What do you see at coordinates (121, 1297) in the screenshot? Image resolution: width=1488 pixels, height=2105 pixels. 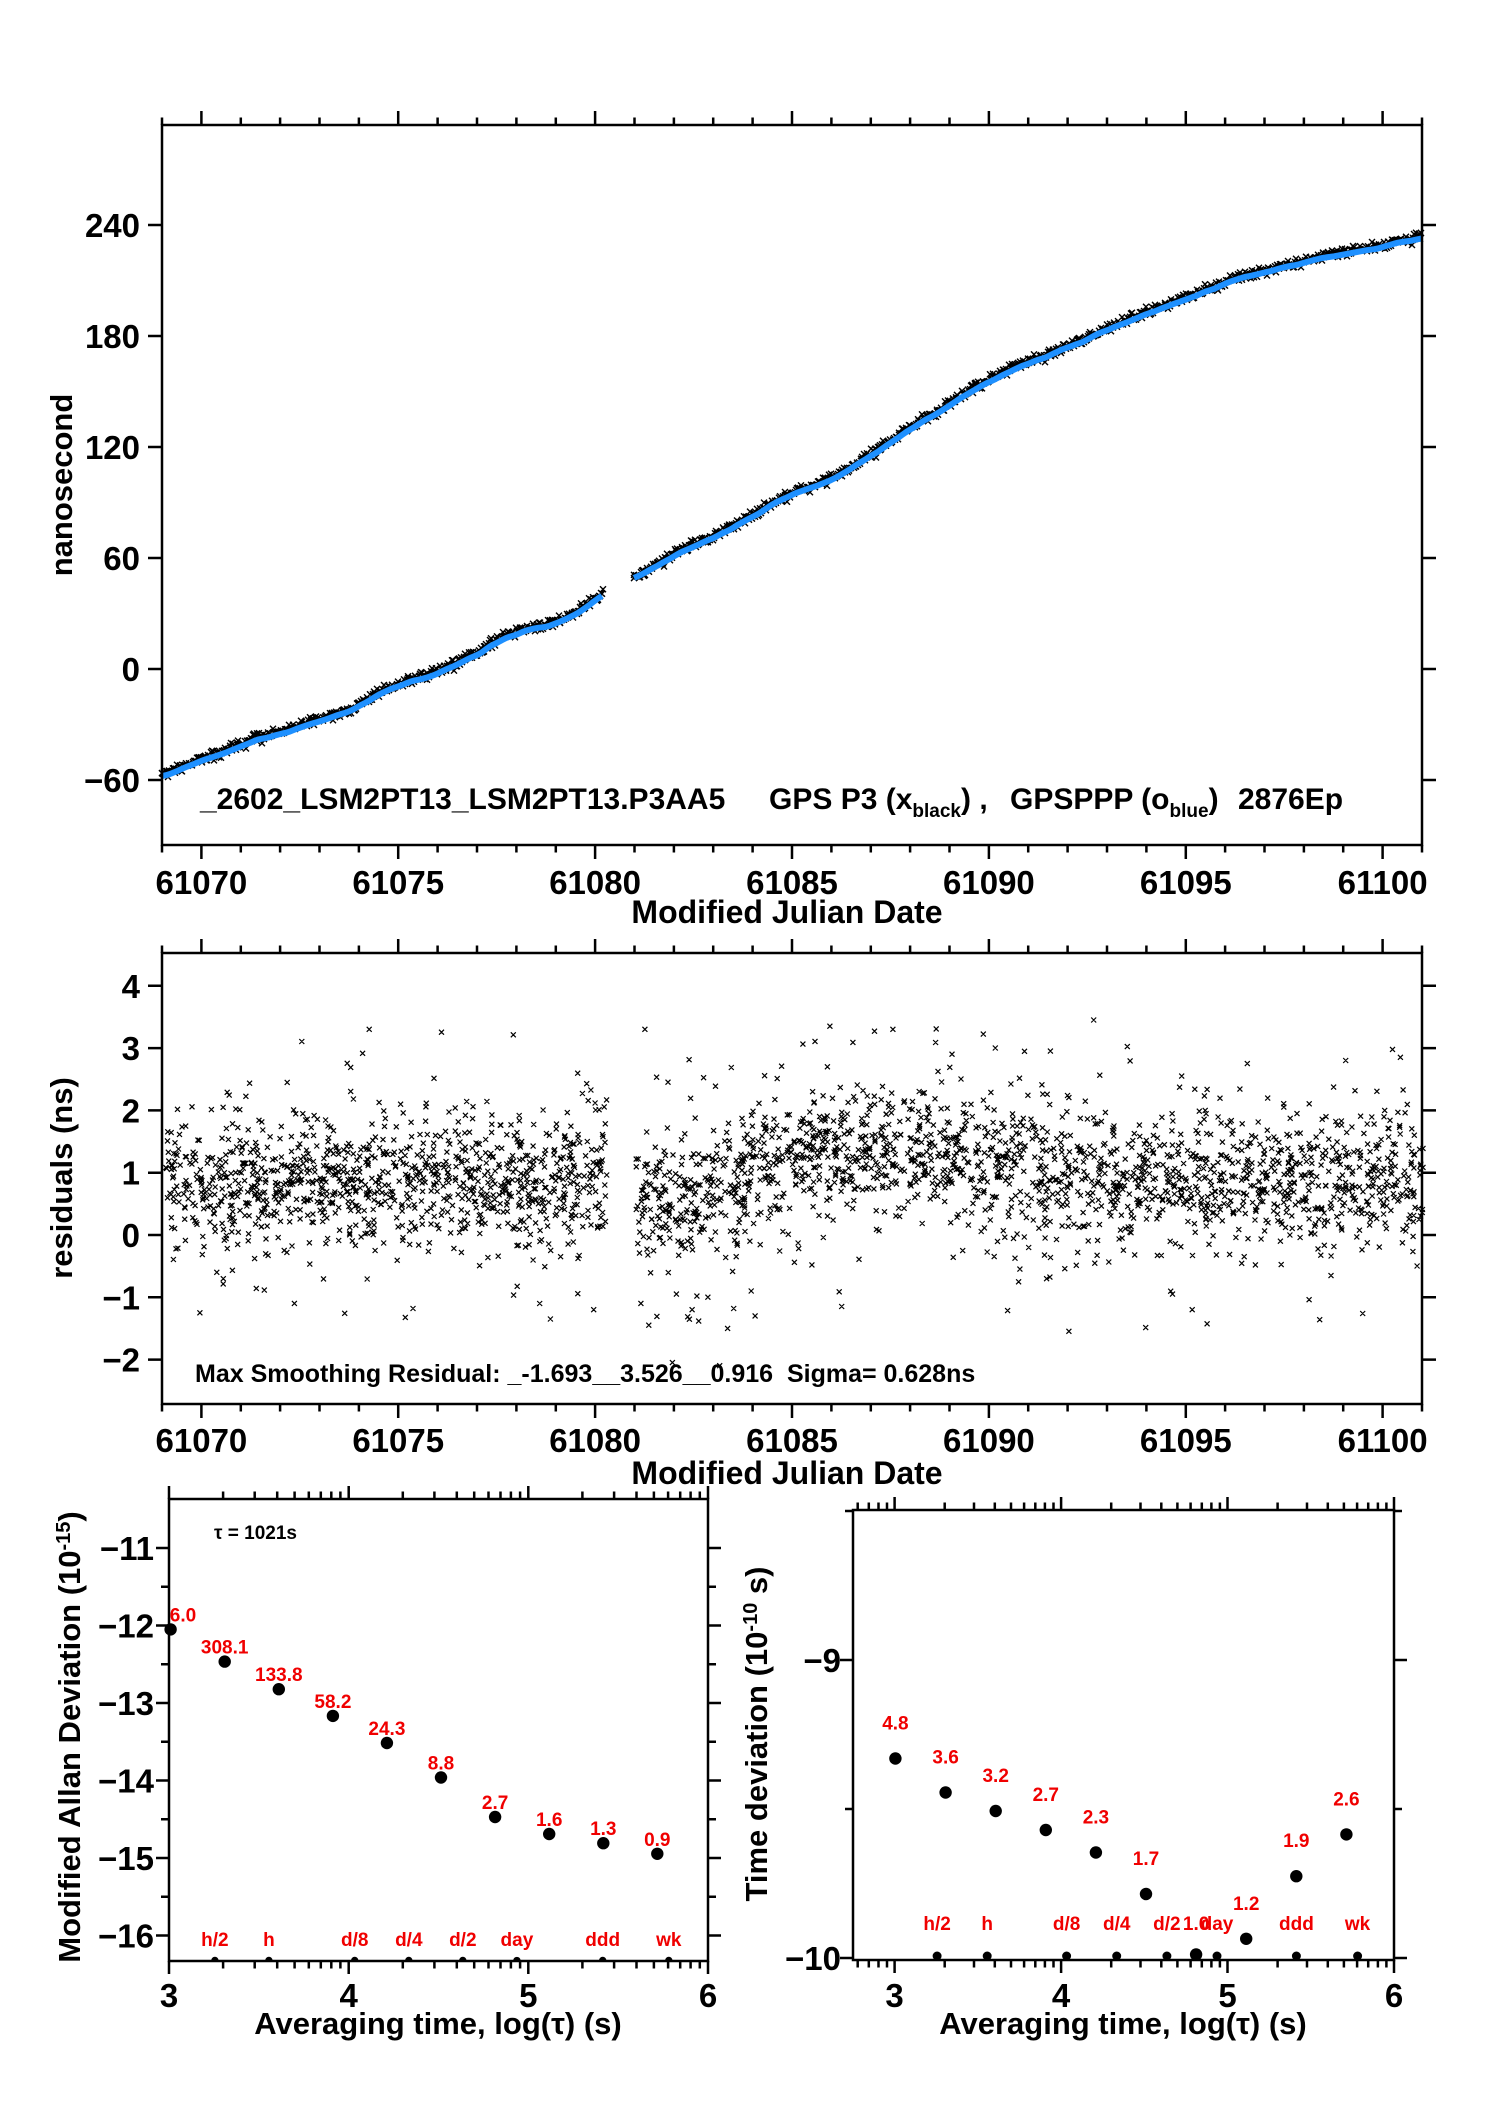 I see `svg-text: −1` at bounding box center [121, 1297].